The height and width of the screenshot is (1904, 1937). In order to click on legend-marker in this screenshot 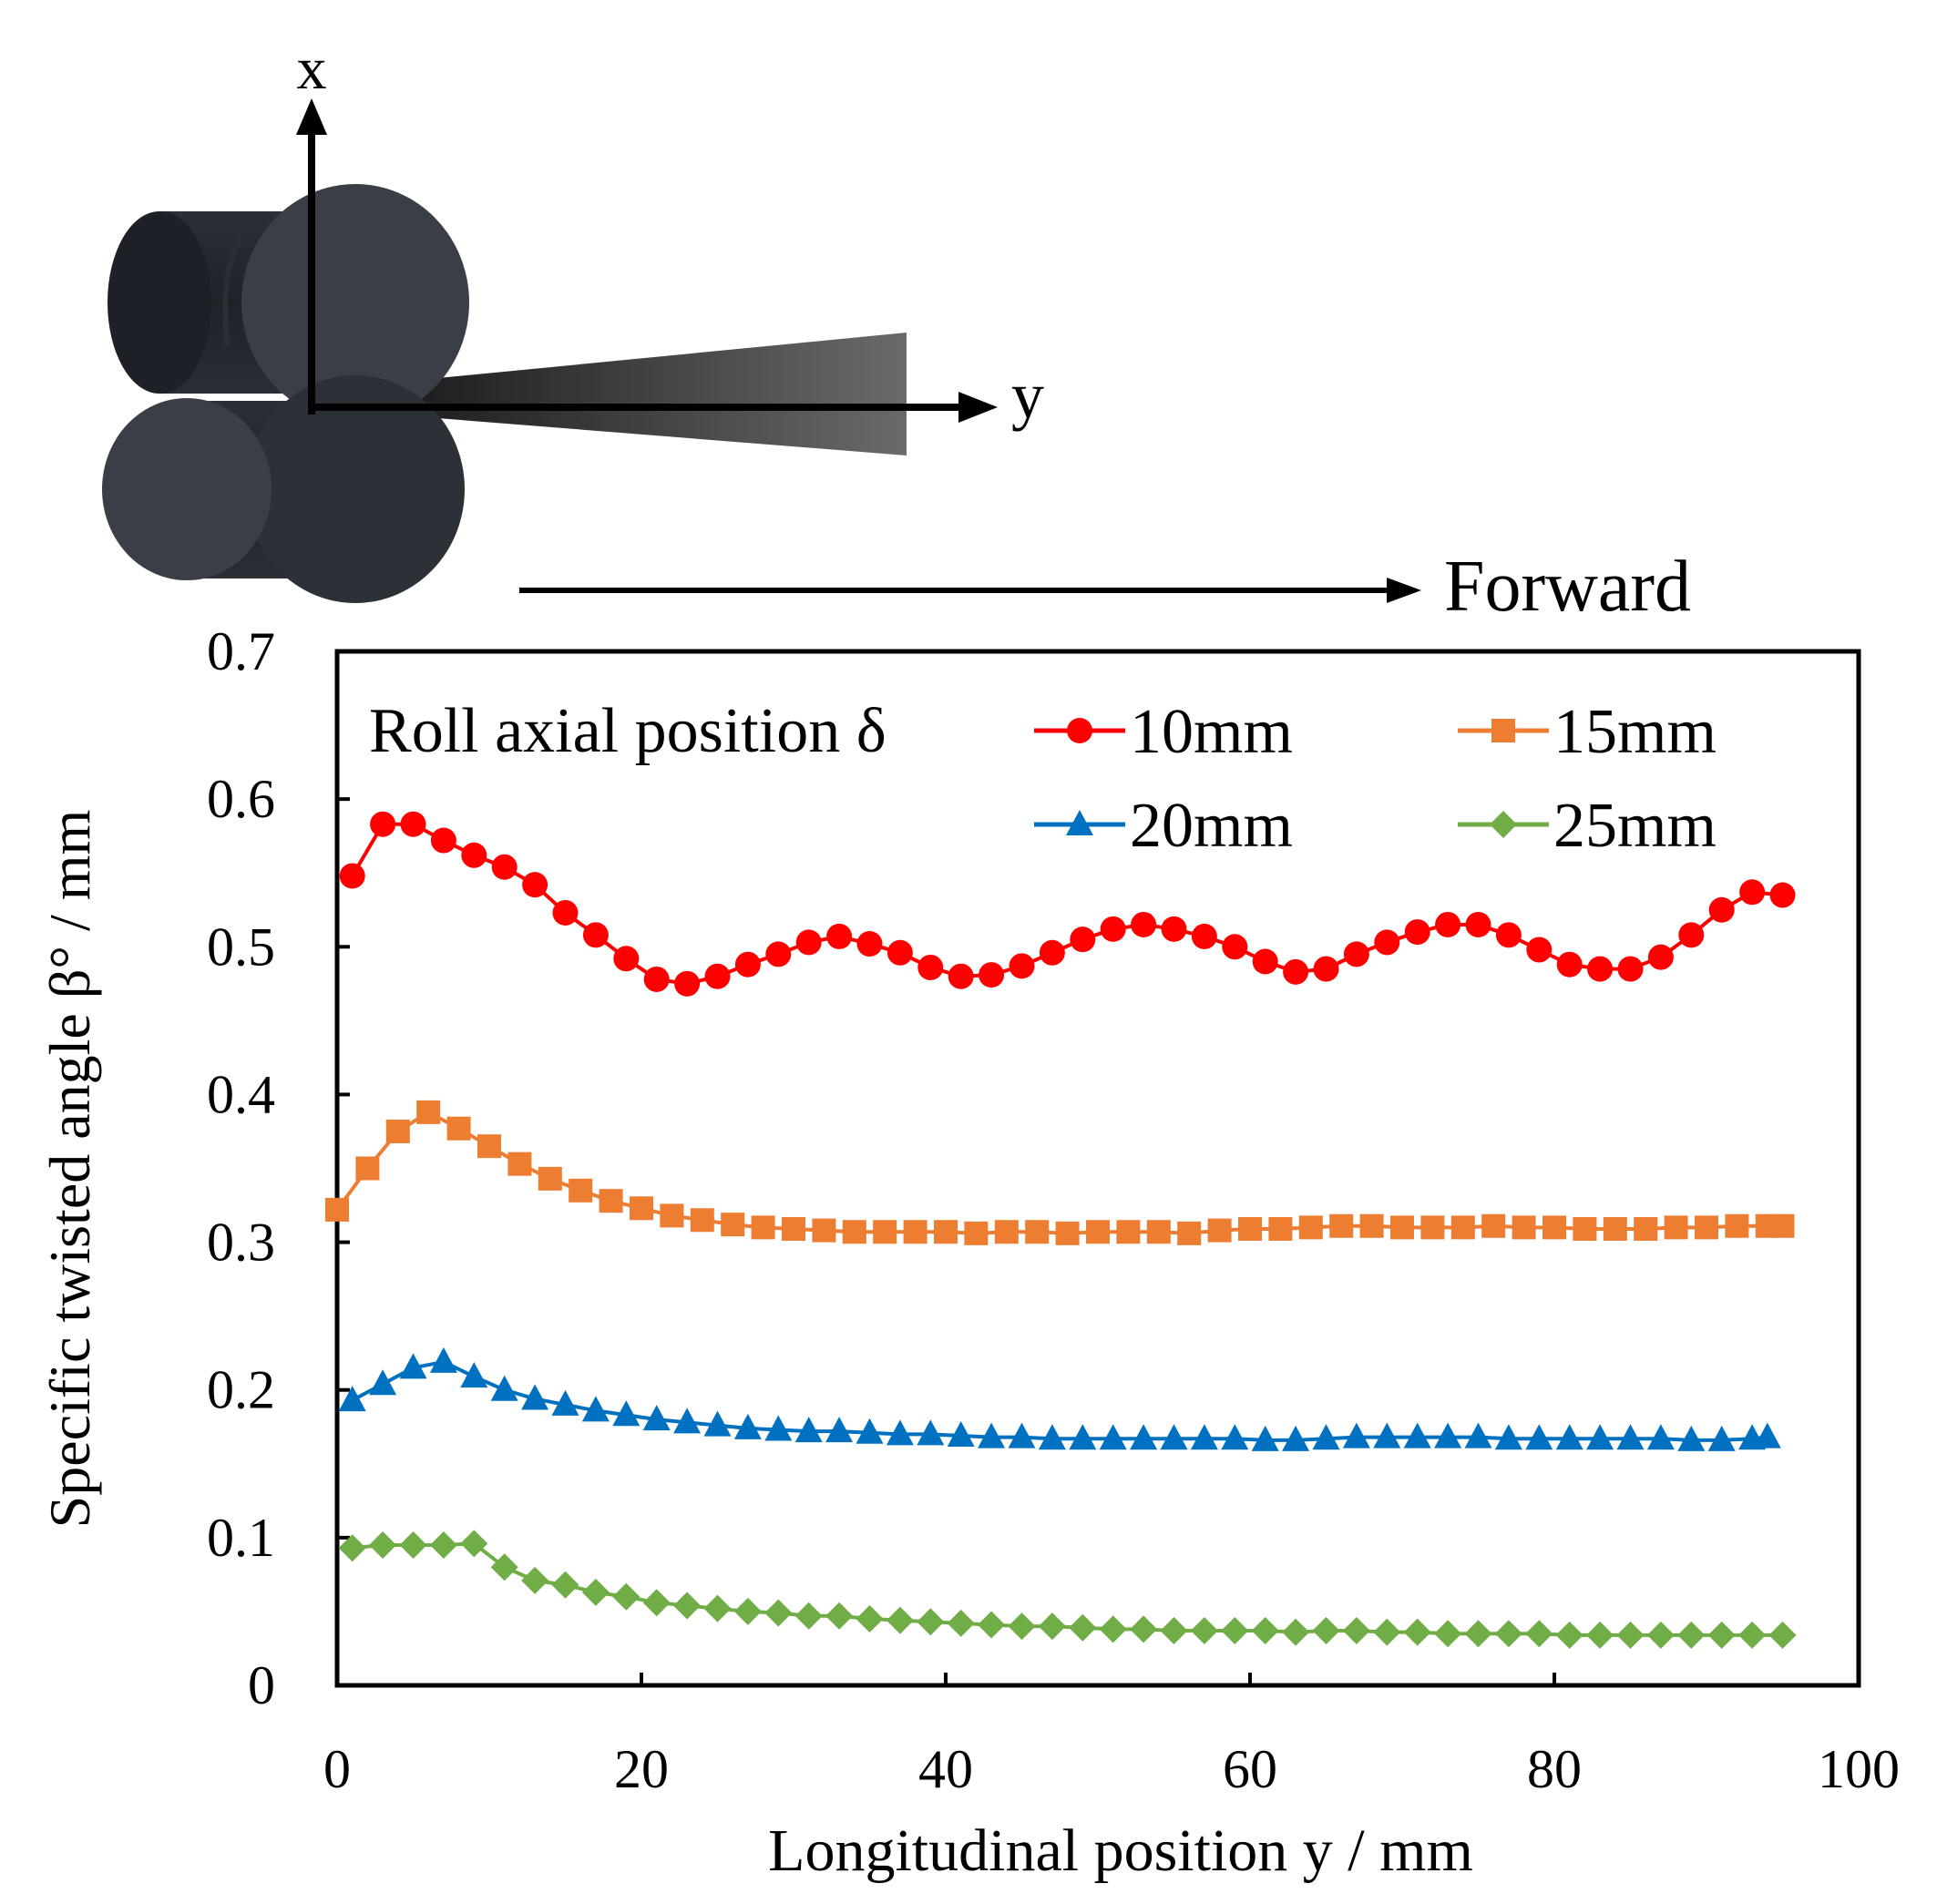, I will do `click(1079, 823)`.